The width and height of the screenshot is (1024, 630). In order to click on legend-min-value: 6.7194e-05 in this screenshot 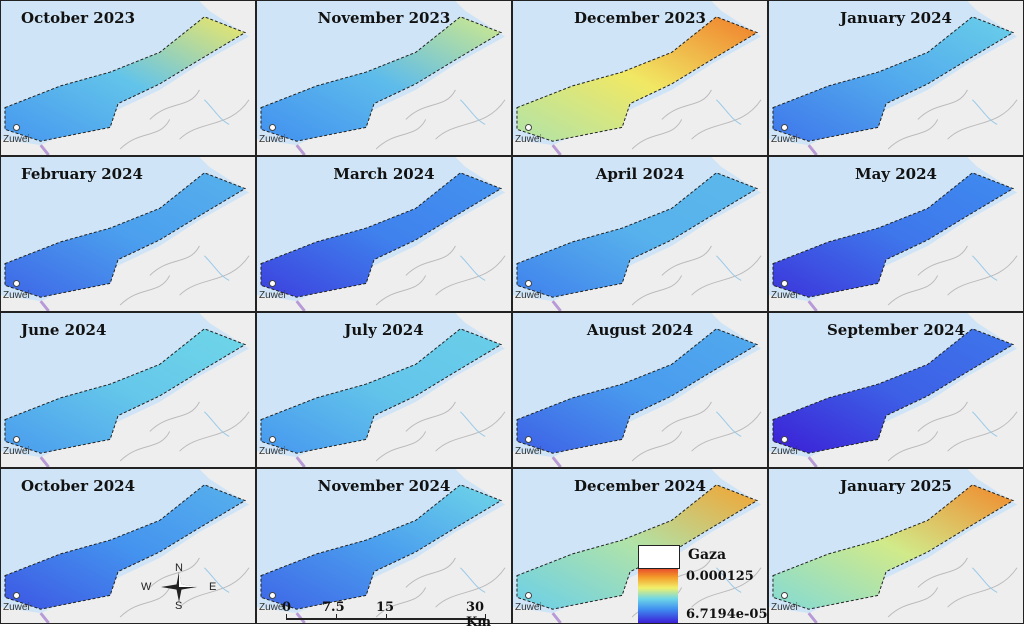, I will do `click(727, 614)`.